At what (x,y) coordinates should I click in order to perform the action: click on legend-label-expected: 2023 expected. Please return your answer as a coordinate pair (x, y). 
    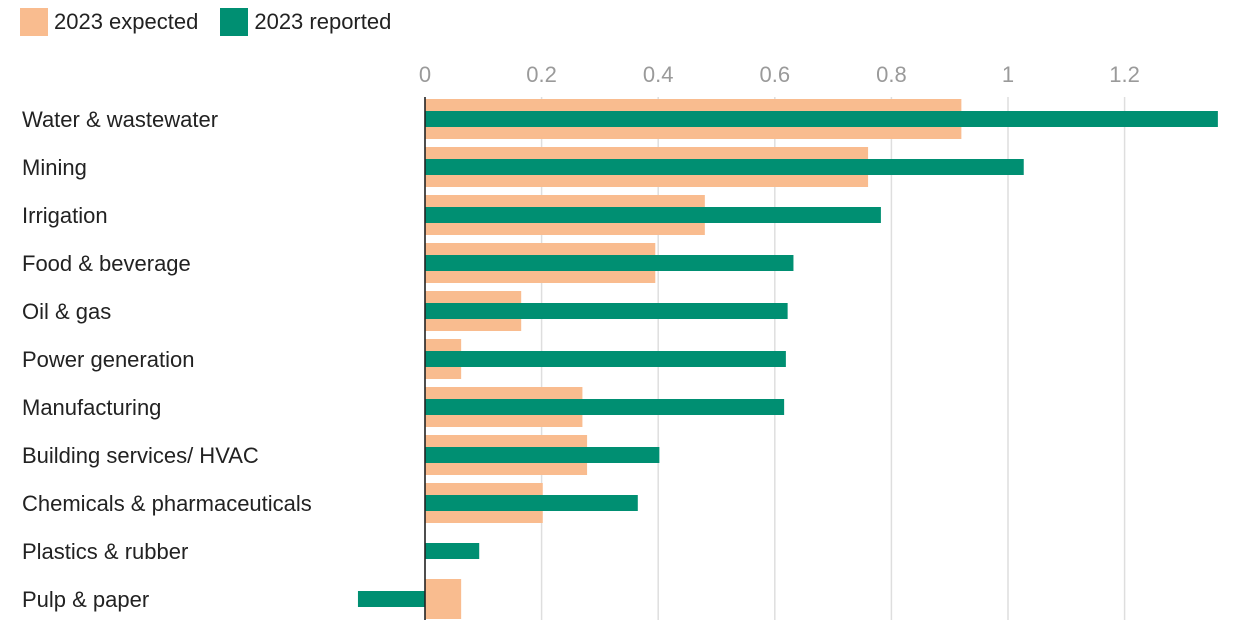
    Looking at the image, I should click on (126, 21).